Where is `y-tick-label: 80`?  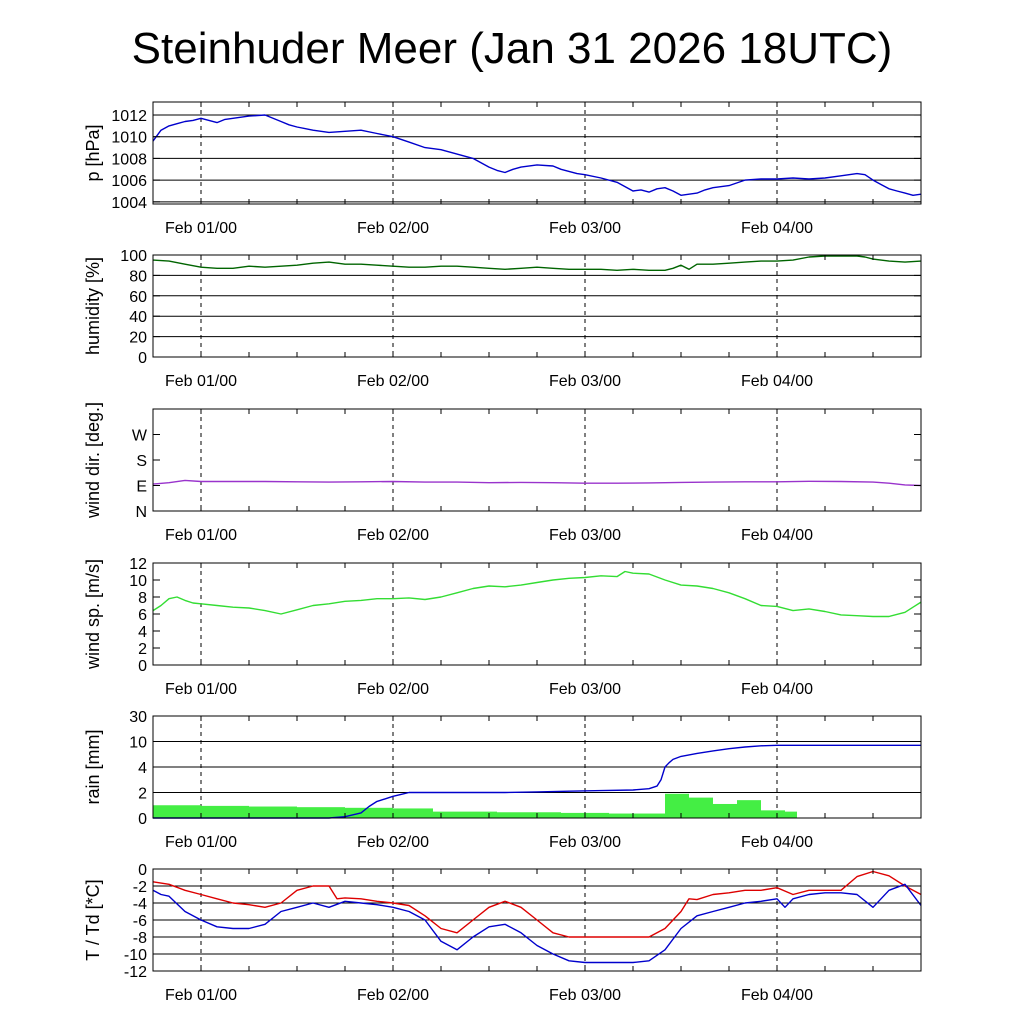 y-tick-label: 80 is located at coordinates (138, 276).